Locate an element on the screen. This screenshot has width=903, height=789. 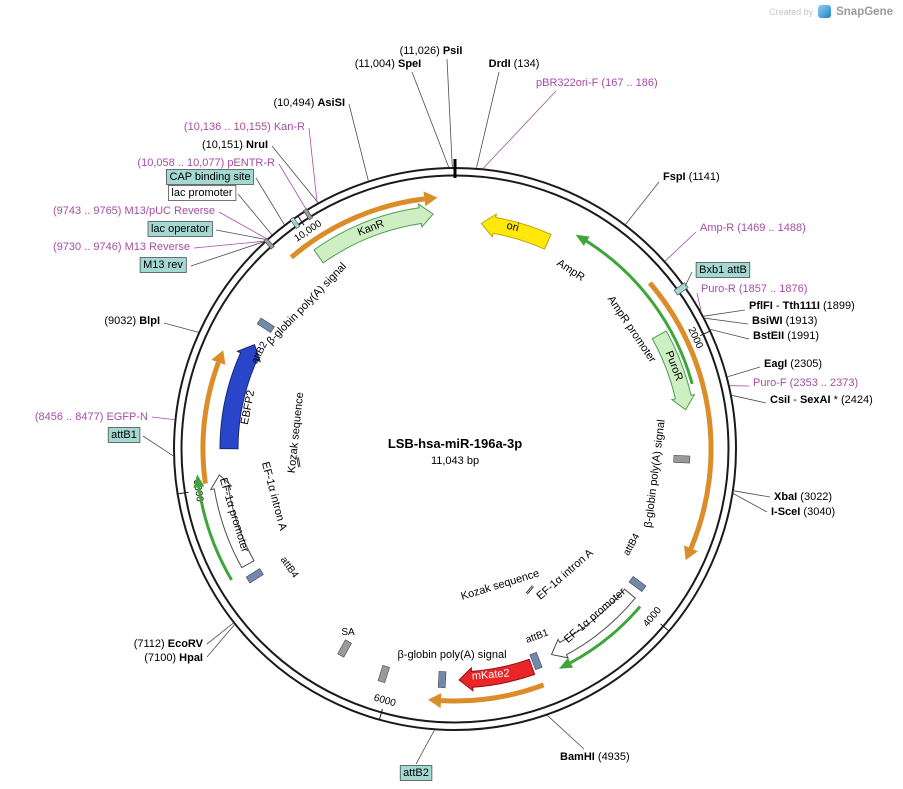
leader-bsiwi is located at coordinates (726, 321).